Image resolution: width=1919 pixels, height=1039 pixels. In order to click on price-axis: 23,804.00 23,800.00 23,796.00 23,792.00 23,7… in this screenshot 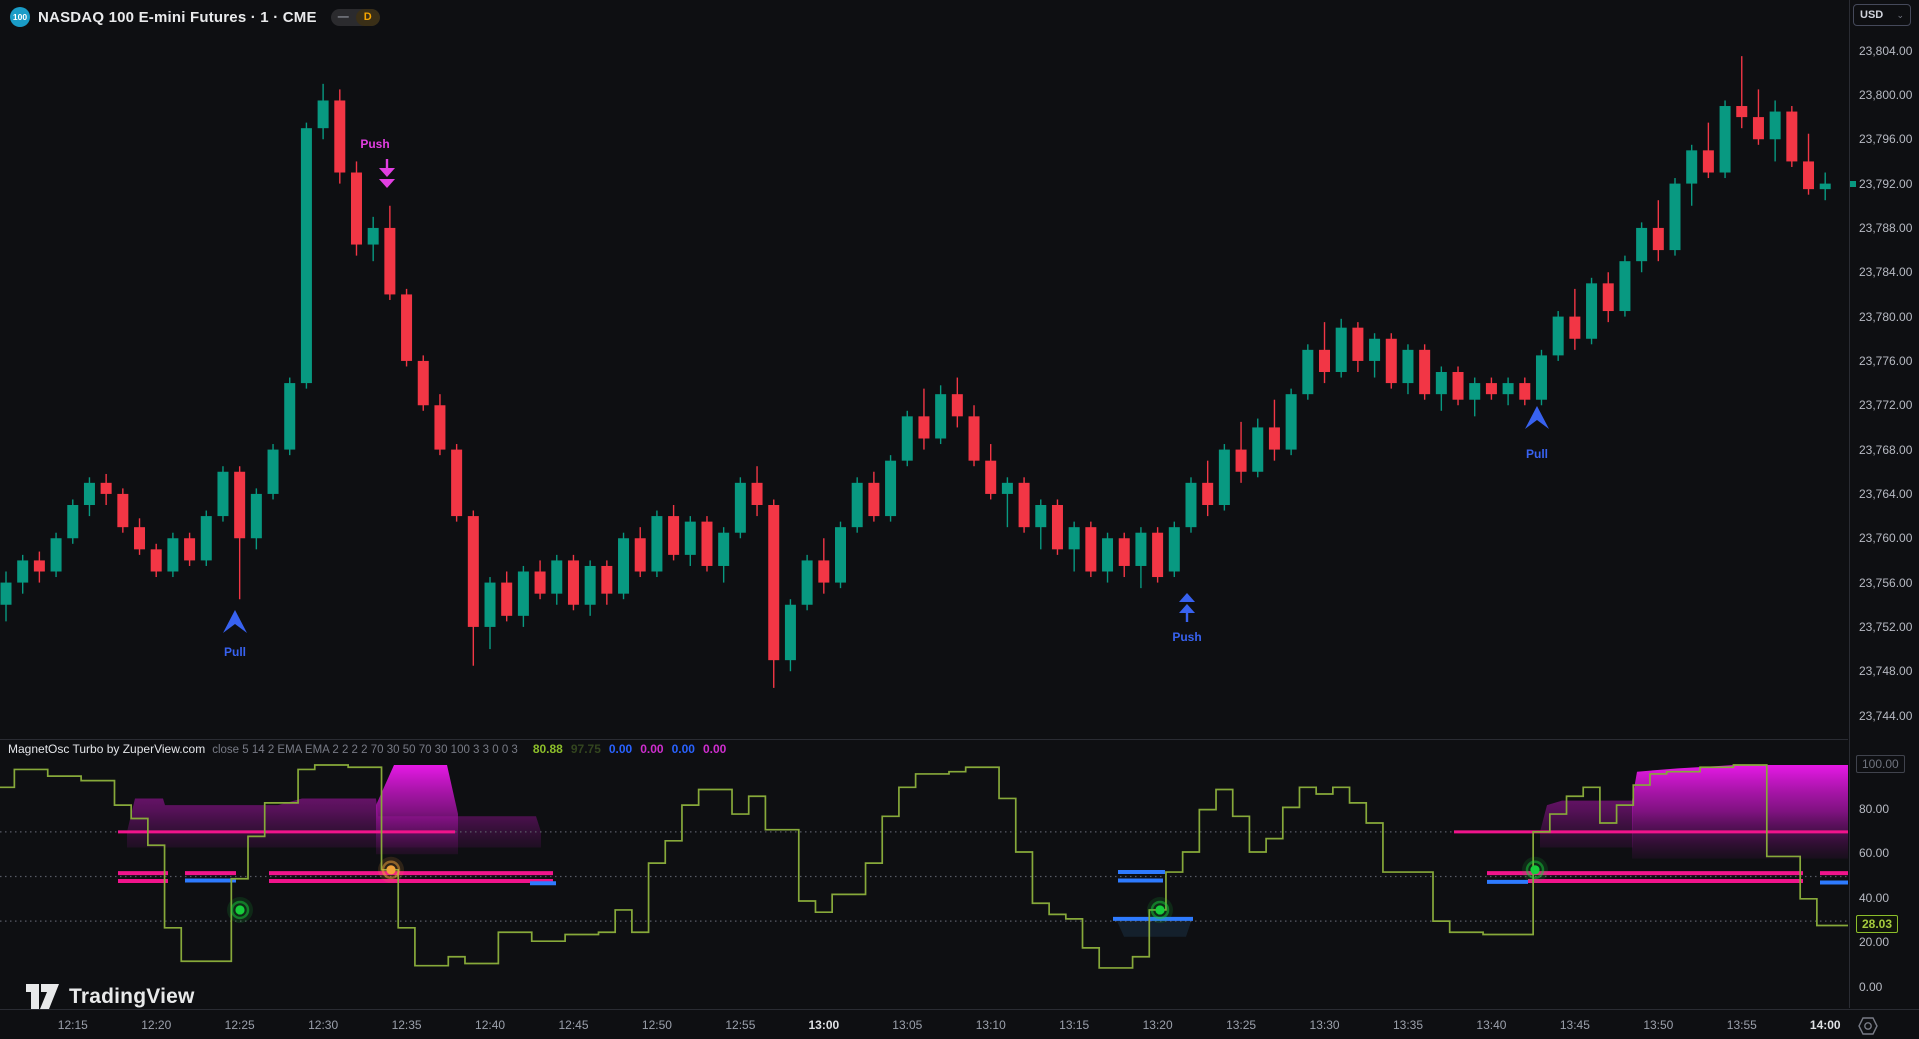, I will do `click(1884, 504)`.